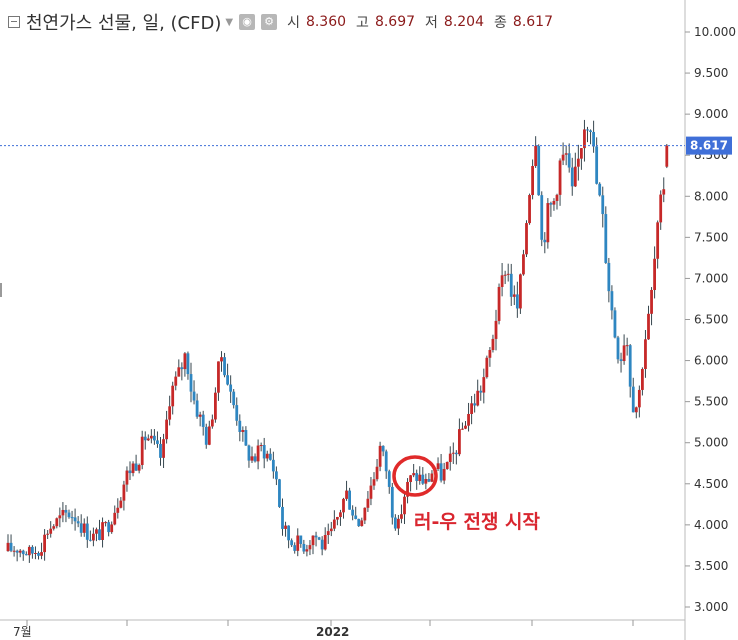 The height and width of the screenshot is (640, 738). I want to click on y-tick-label: 4.500, so click(711, 484).